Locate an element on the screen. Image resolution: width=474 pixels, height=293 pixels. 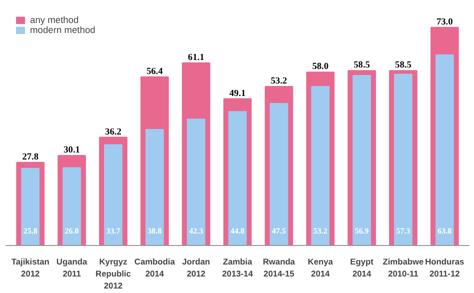
x-tick-label: Kenya 2014 is located at coordinates (321, 267).